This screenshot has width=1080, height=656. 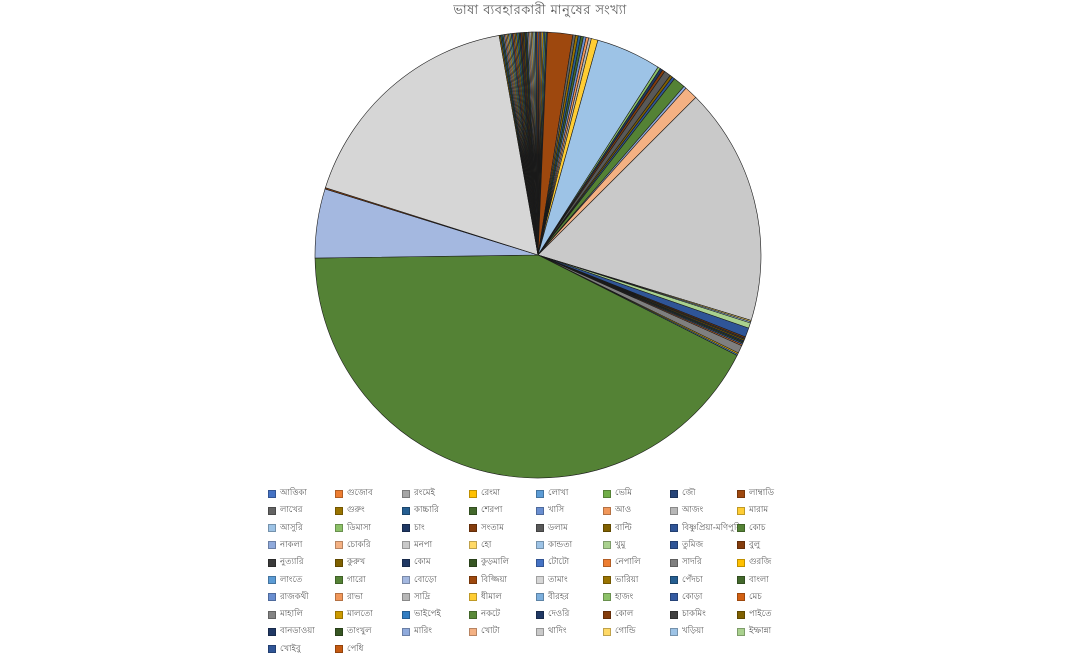 What do you see at coordinates (558, 493) in the screenshot?
I see `legend-label: লোখা` at bounding box center [558, 493].